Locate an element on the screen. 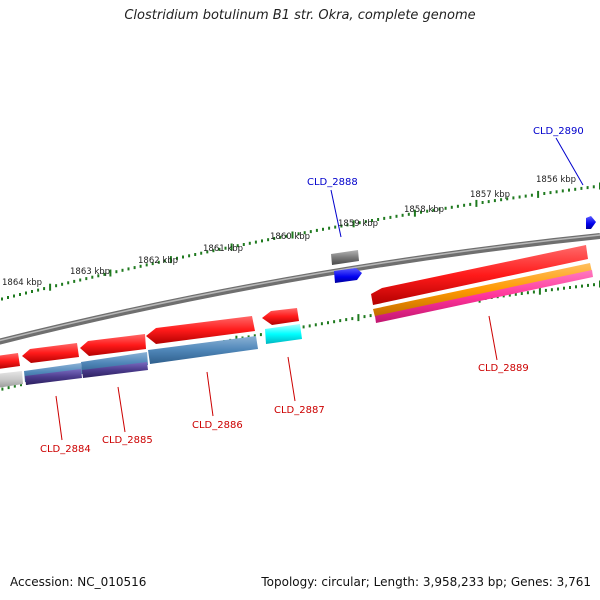 The height and width of the screenshot is (600, 600). scale-label: 1858 kbp is located at coordinates (424, 210).